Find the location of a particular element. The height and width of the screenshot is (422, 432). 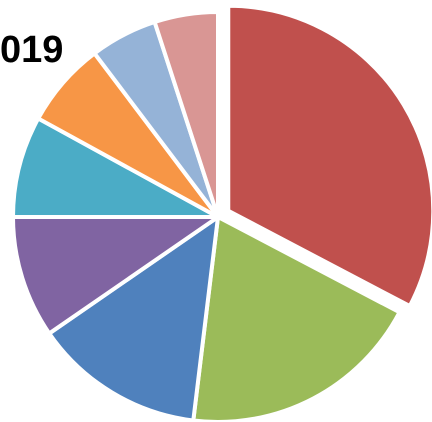

chart-title: 019 is located at coordinates (32, 50).